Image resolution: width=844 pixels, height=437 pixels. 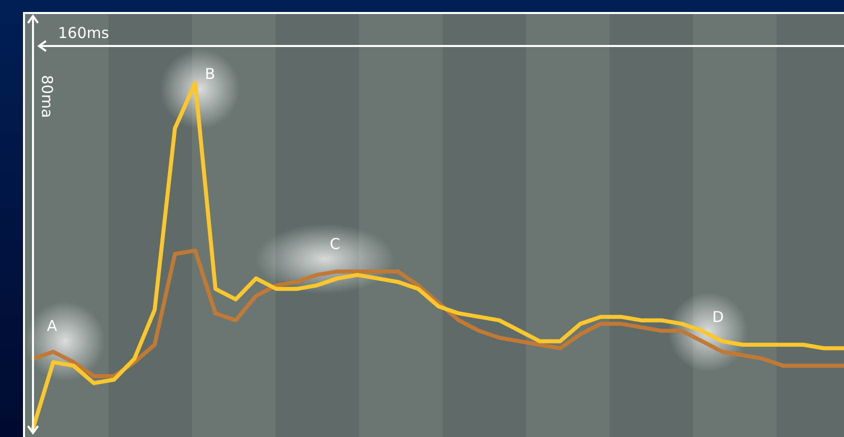 What do you see at coordinates (47, 96) in the screenshot?
I see `y-axis-title: 80ma` at bounding box center [47, 96].